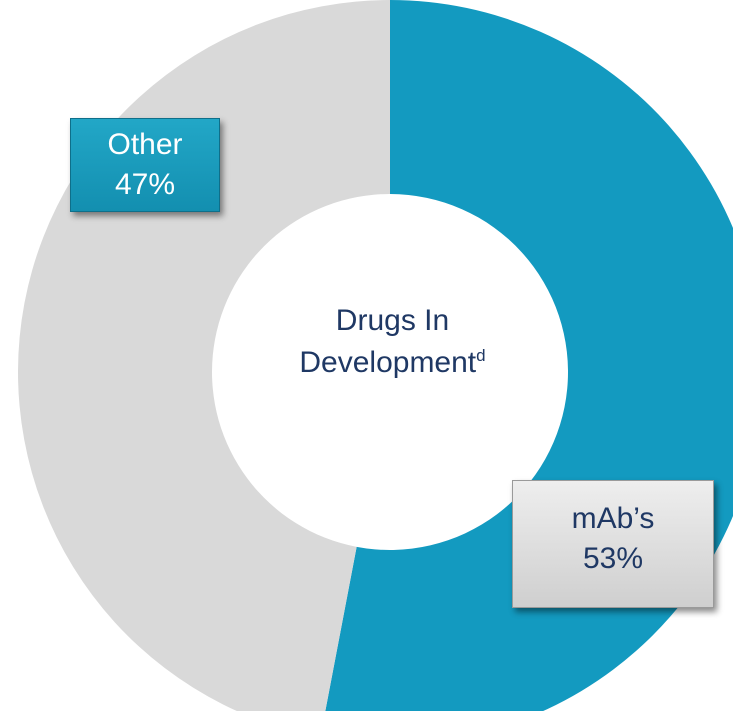 The image size is (733, 711). Describe the element at coordinates (145, 165) in the screenshot. I see `slice-label-other: Other 47%` at that location.